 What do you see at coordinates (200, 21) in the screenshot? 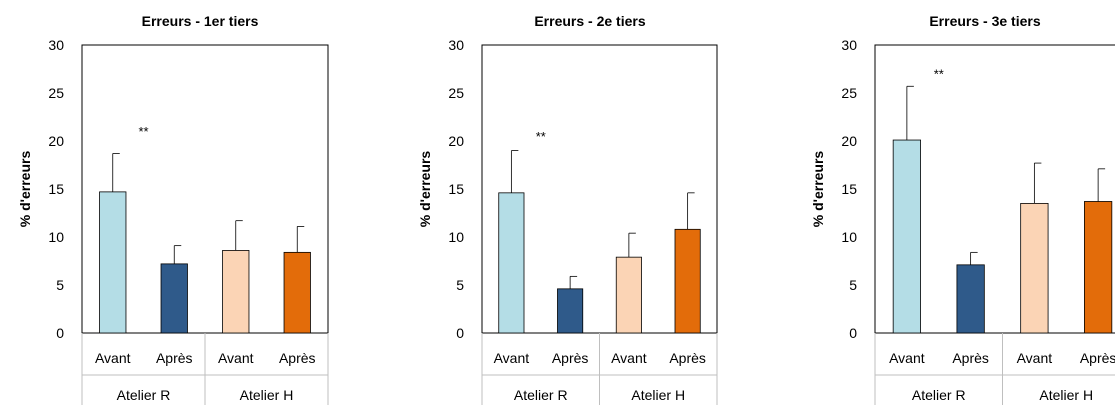
I see `chart-title: Erreurs - 1er tiers` at bounding box center [200, 21].